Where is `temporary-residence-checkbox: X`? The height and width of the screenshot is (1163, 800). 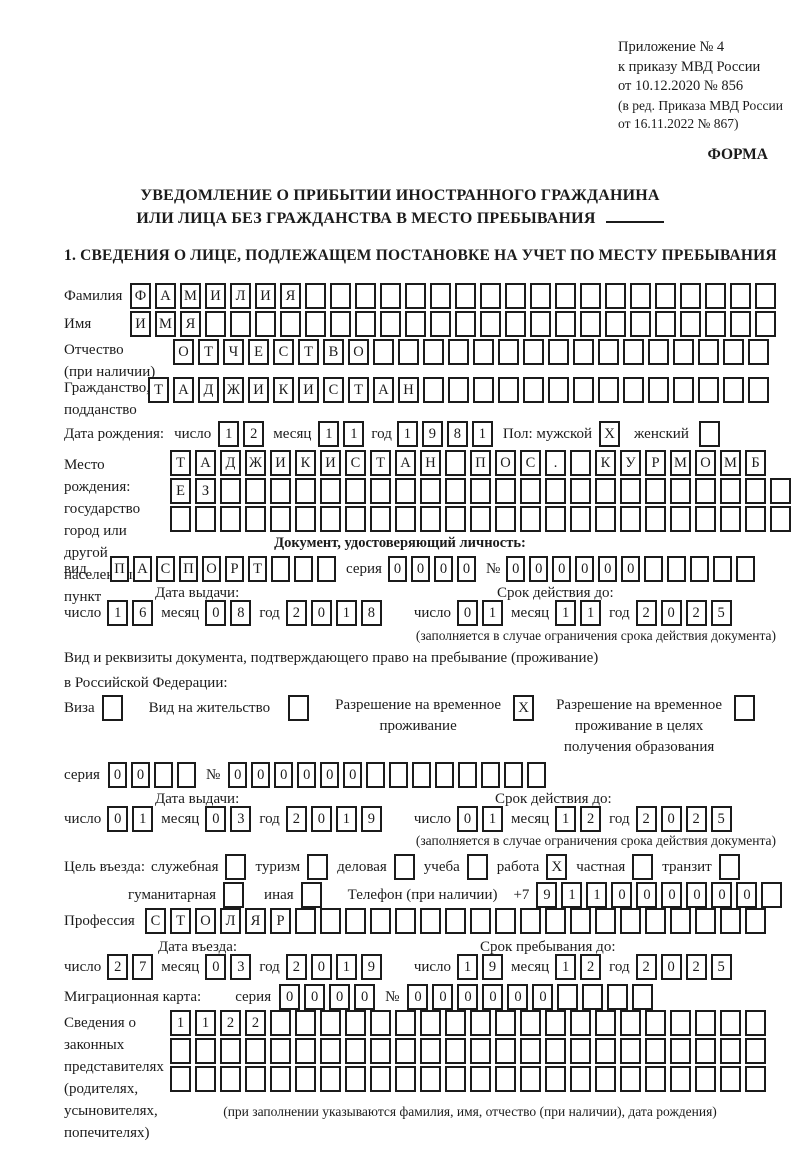 temporary-residence-checkbox: X is located at coordinates (524, 708).